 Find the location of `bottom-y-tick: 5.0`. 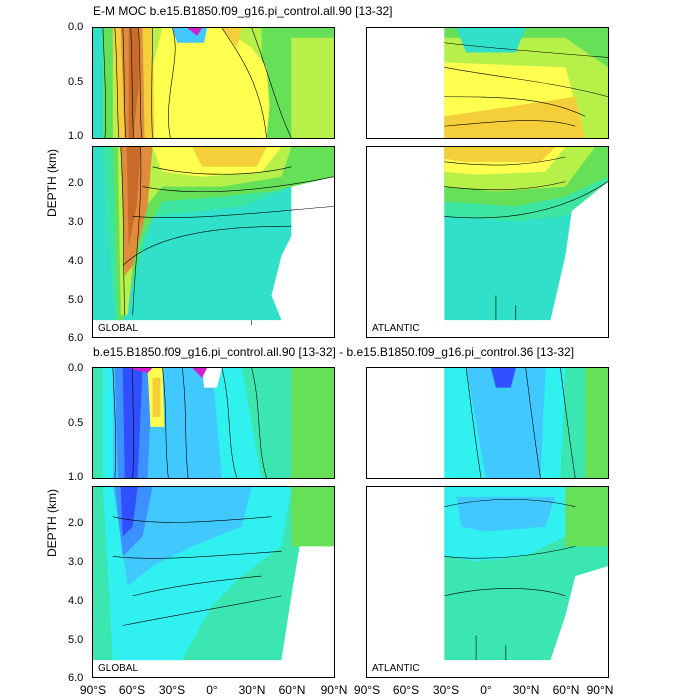

bottom-y-tick: 5.0 is located at coordinates (76, 640).